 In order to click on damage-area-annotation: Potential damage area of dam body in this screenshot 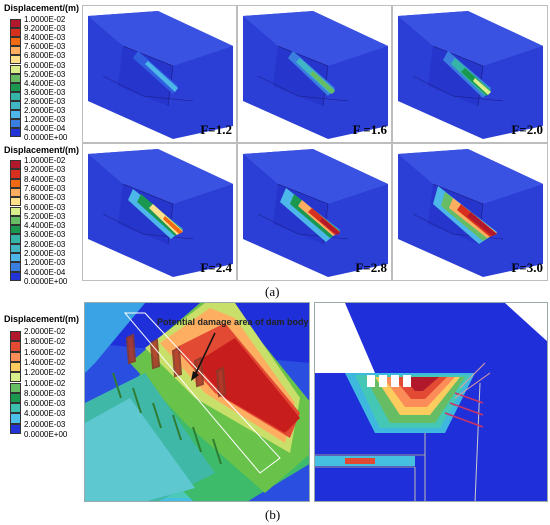, I will do `click(233, 322)`.